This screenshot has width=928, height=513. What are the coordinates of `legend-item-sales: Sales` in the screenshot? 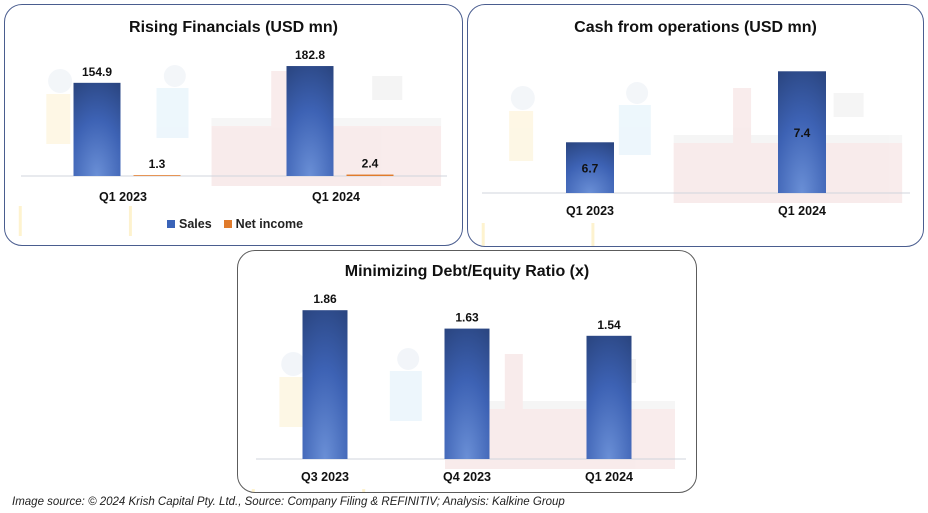 It's located at (189, 224).